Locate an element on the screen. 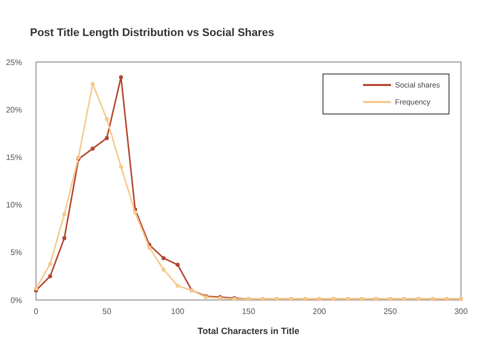 Image resolution: width=480 pixels, height=342 pixels. y-tick-label: 25% is located at coordinates (14, 62).